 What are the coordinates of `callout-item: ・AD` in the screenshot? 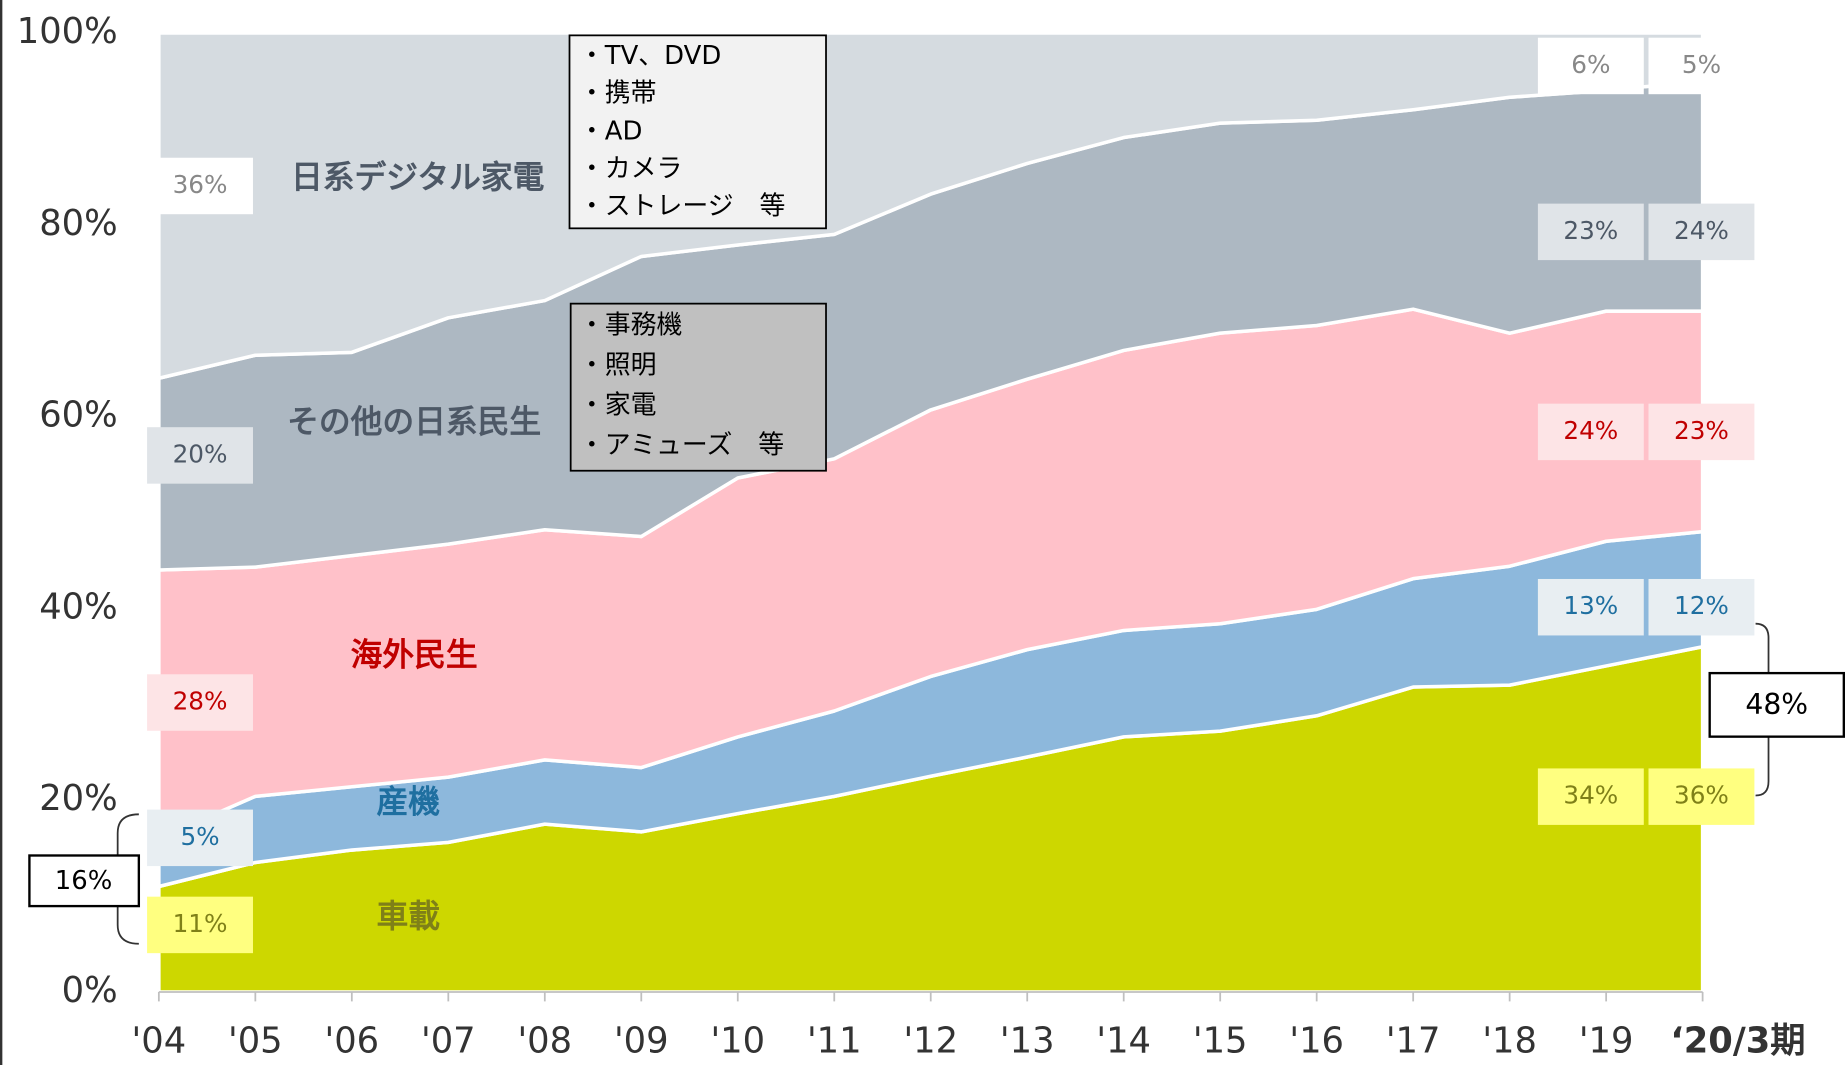 It's located at (610, 131).